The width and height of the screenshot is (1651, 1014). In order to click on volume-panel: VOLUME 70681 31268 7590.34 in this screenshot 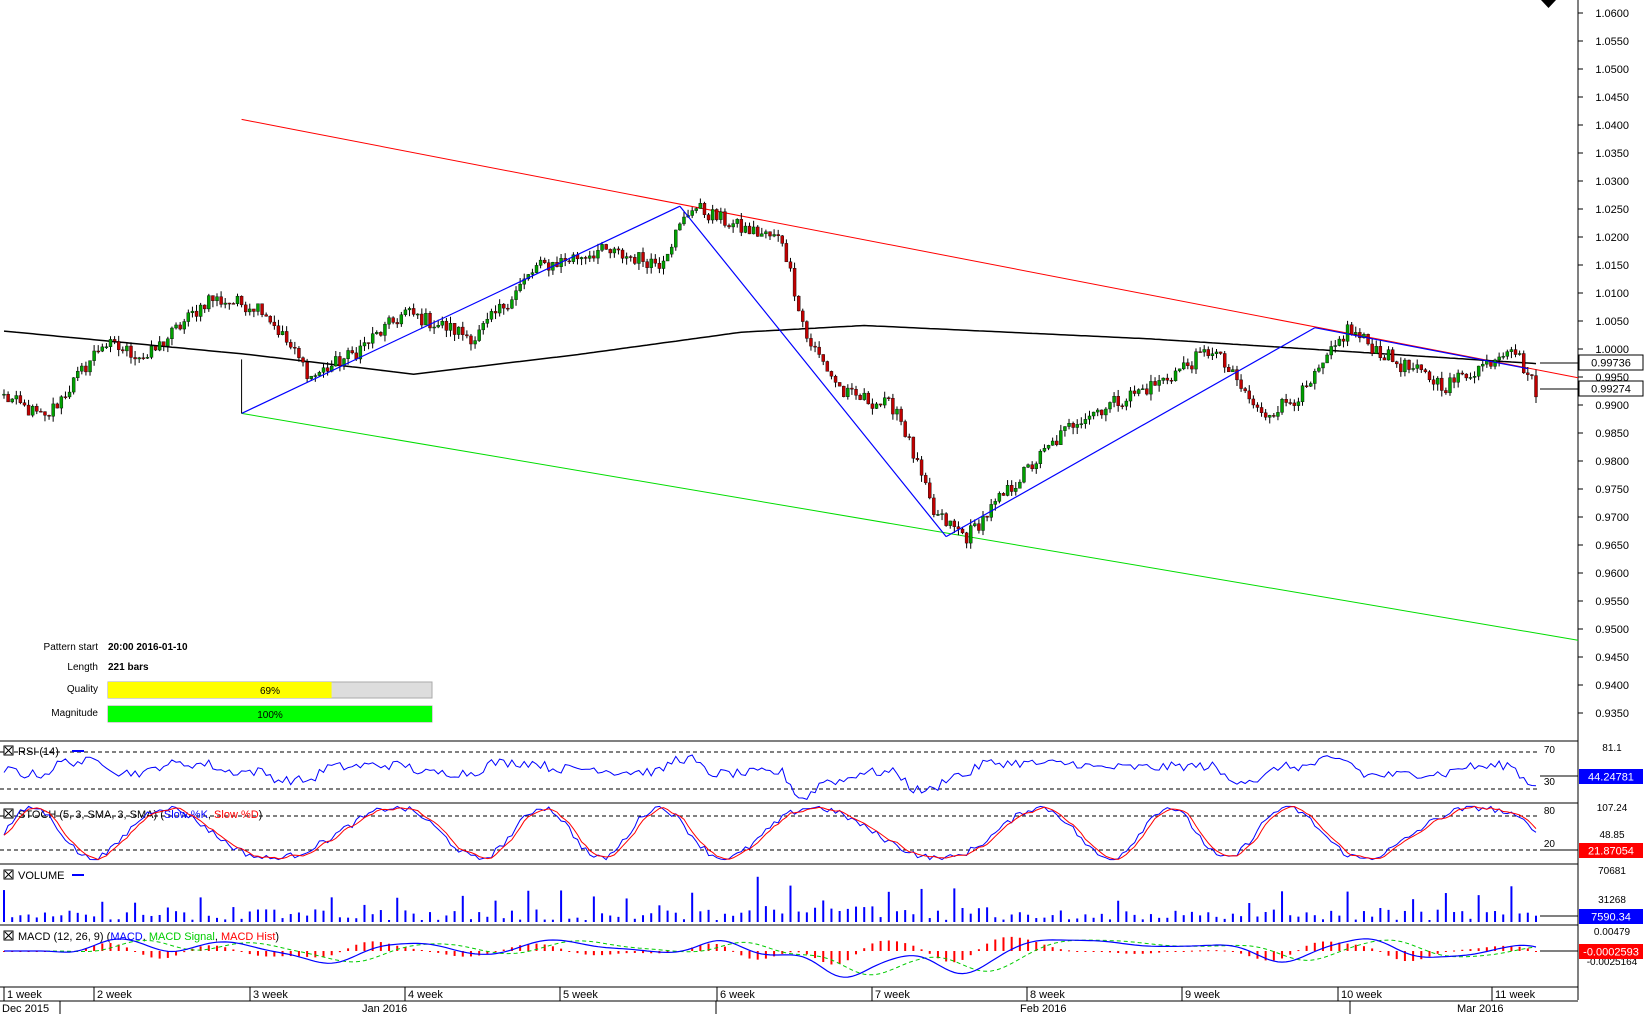, I will do `click(821, 896)`.